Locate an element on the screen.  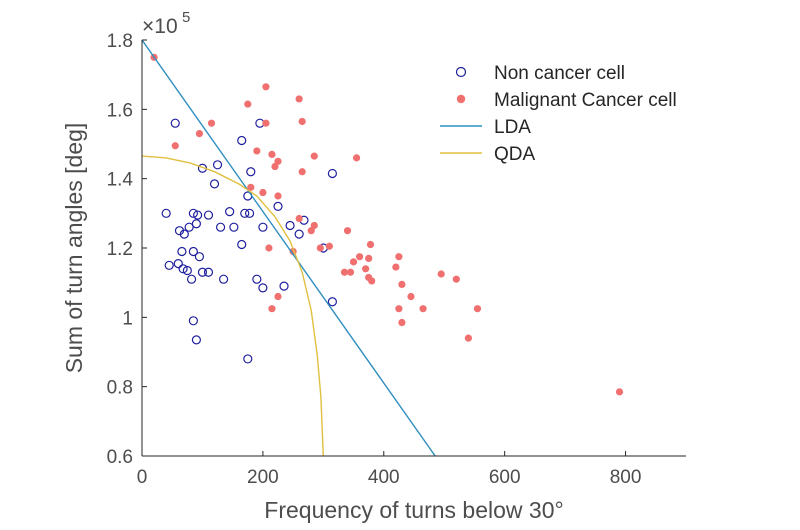
y-axis-exponent-power: 5 is located at coordinates (186, 17).